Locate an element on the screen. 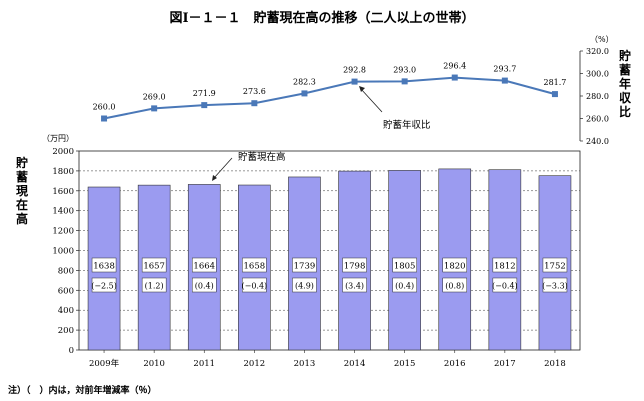  bar-y-tick-label: 800 is located at coordinates (66, 271).